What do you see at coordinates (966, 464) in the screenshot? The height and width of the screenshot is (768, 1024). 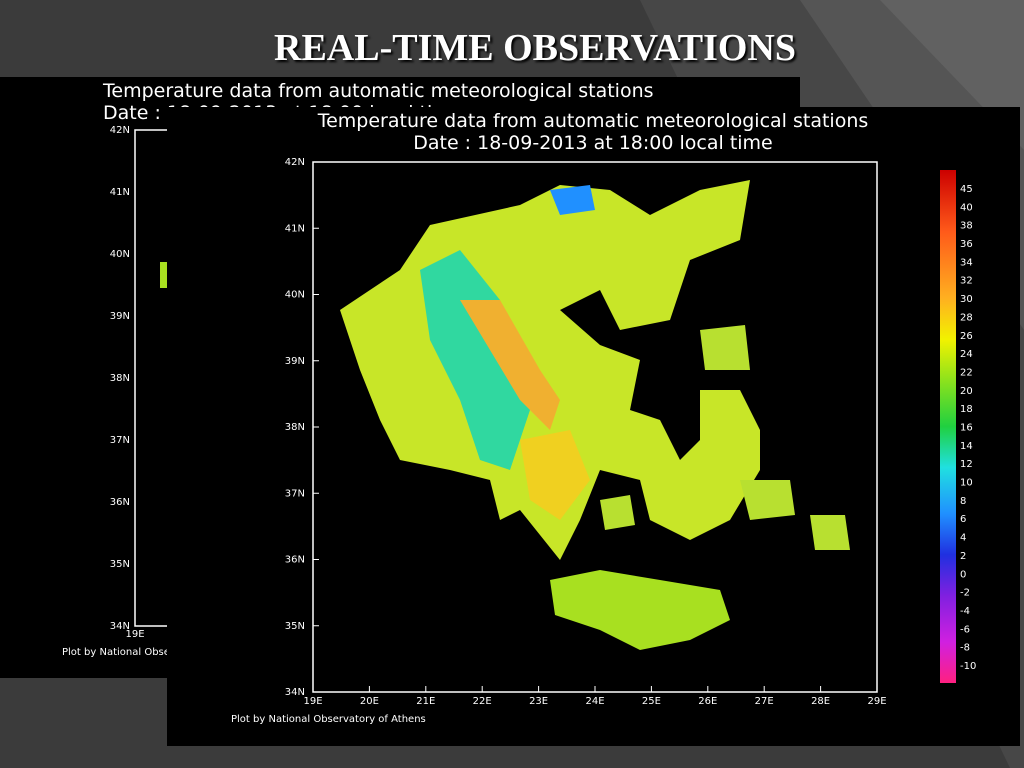 I see `colorbar-label: 12` at bounding box center [966, 464].